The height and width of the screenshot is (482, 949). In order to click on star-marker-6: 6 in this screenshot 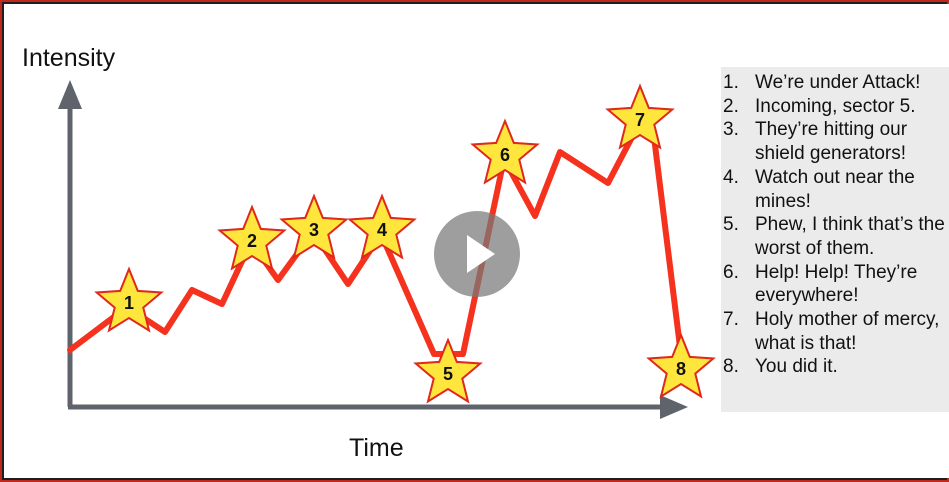, I will do `click(505, 151)`.